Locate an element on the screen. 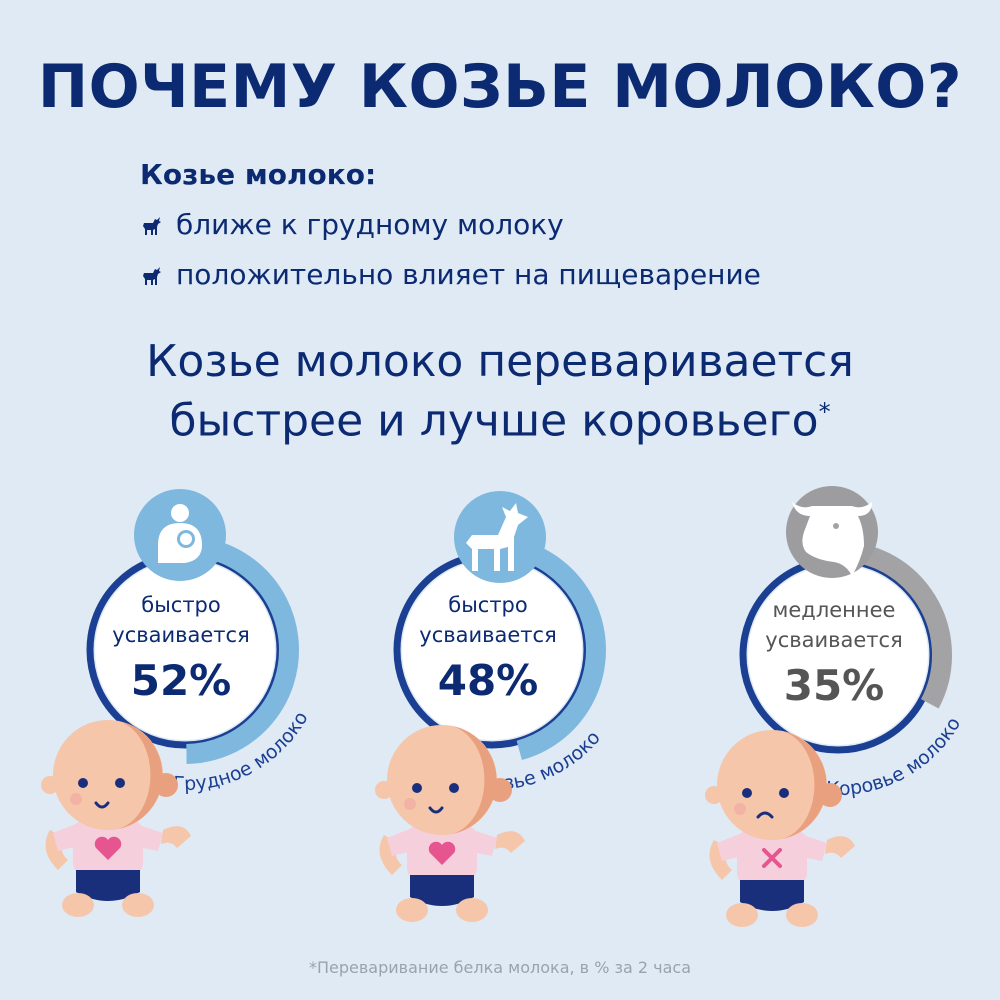 The image size is (1000, 1000). bullet-item: положительно влияет на пищеварение is located at coordinates (450, 274).